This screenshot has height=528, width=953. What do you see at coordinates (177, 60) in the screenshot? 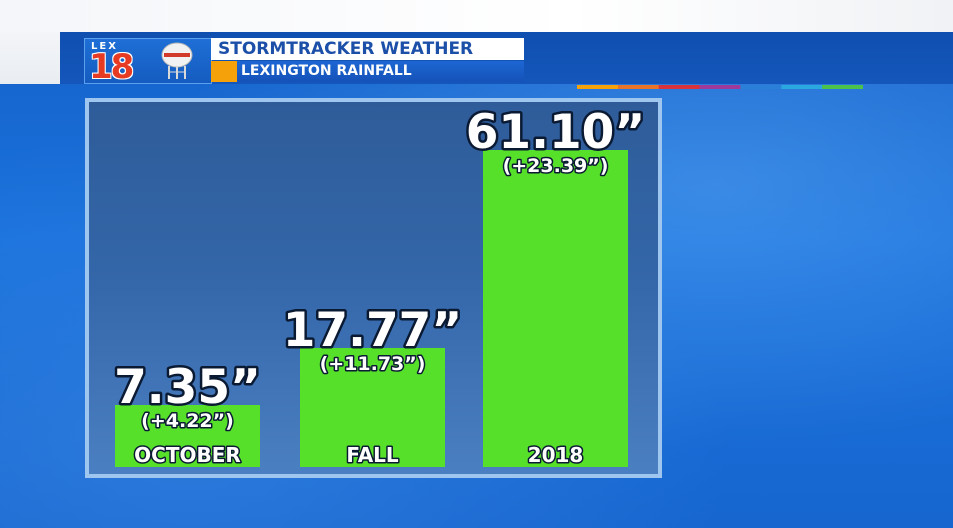
I see `water-tower-icon` at bounding box center [177, 60].